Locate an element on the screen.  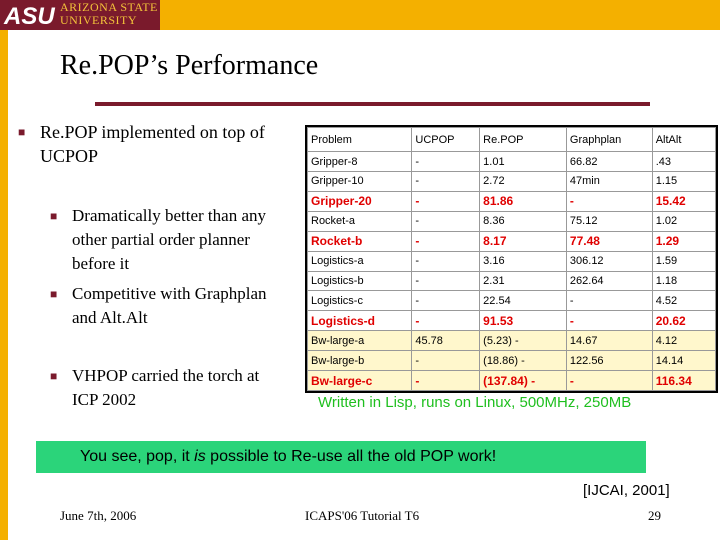
table-cell: 8.17 is located at coordinates (523, 241).